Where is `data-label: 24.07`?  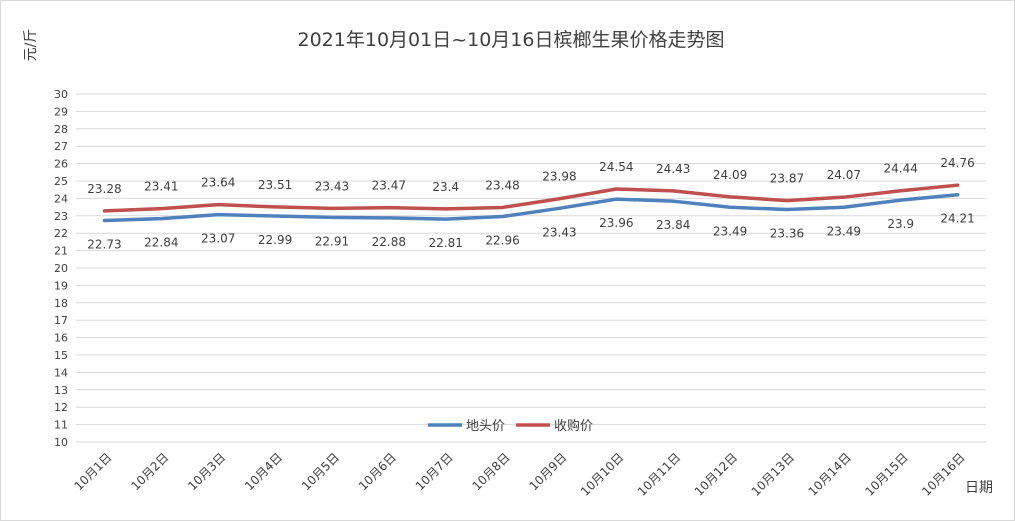 data-label: 24.07 is located at coordinates (844, 175).